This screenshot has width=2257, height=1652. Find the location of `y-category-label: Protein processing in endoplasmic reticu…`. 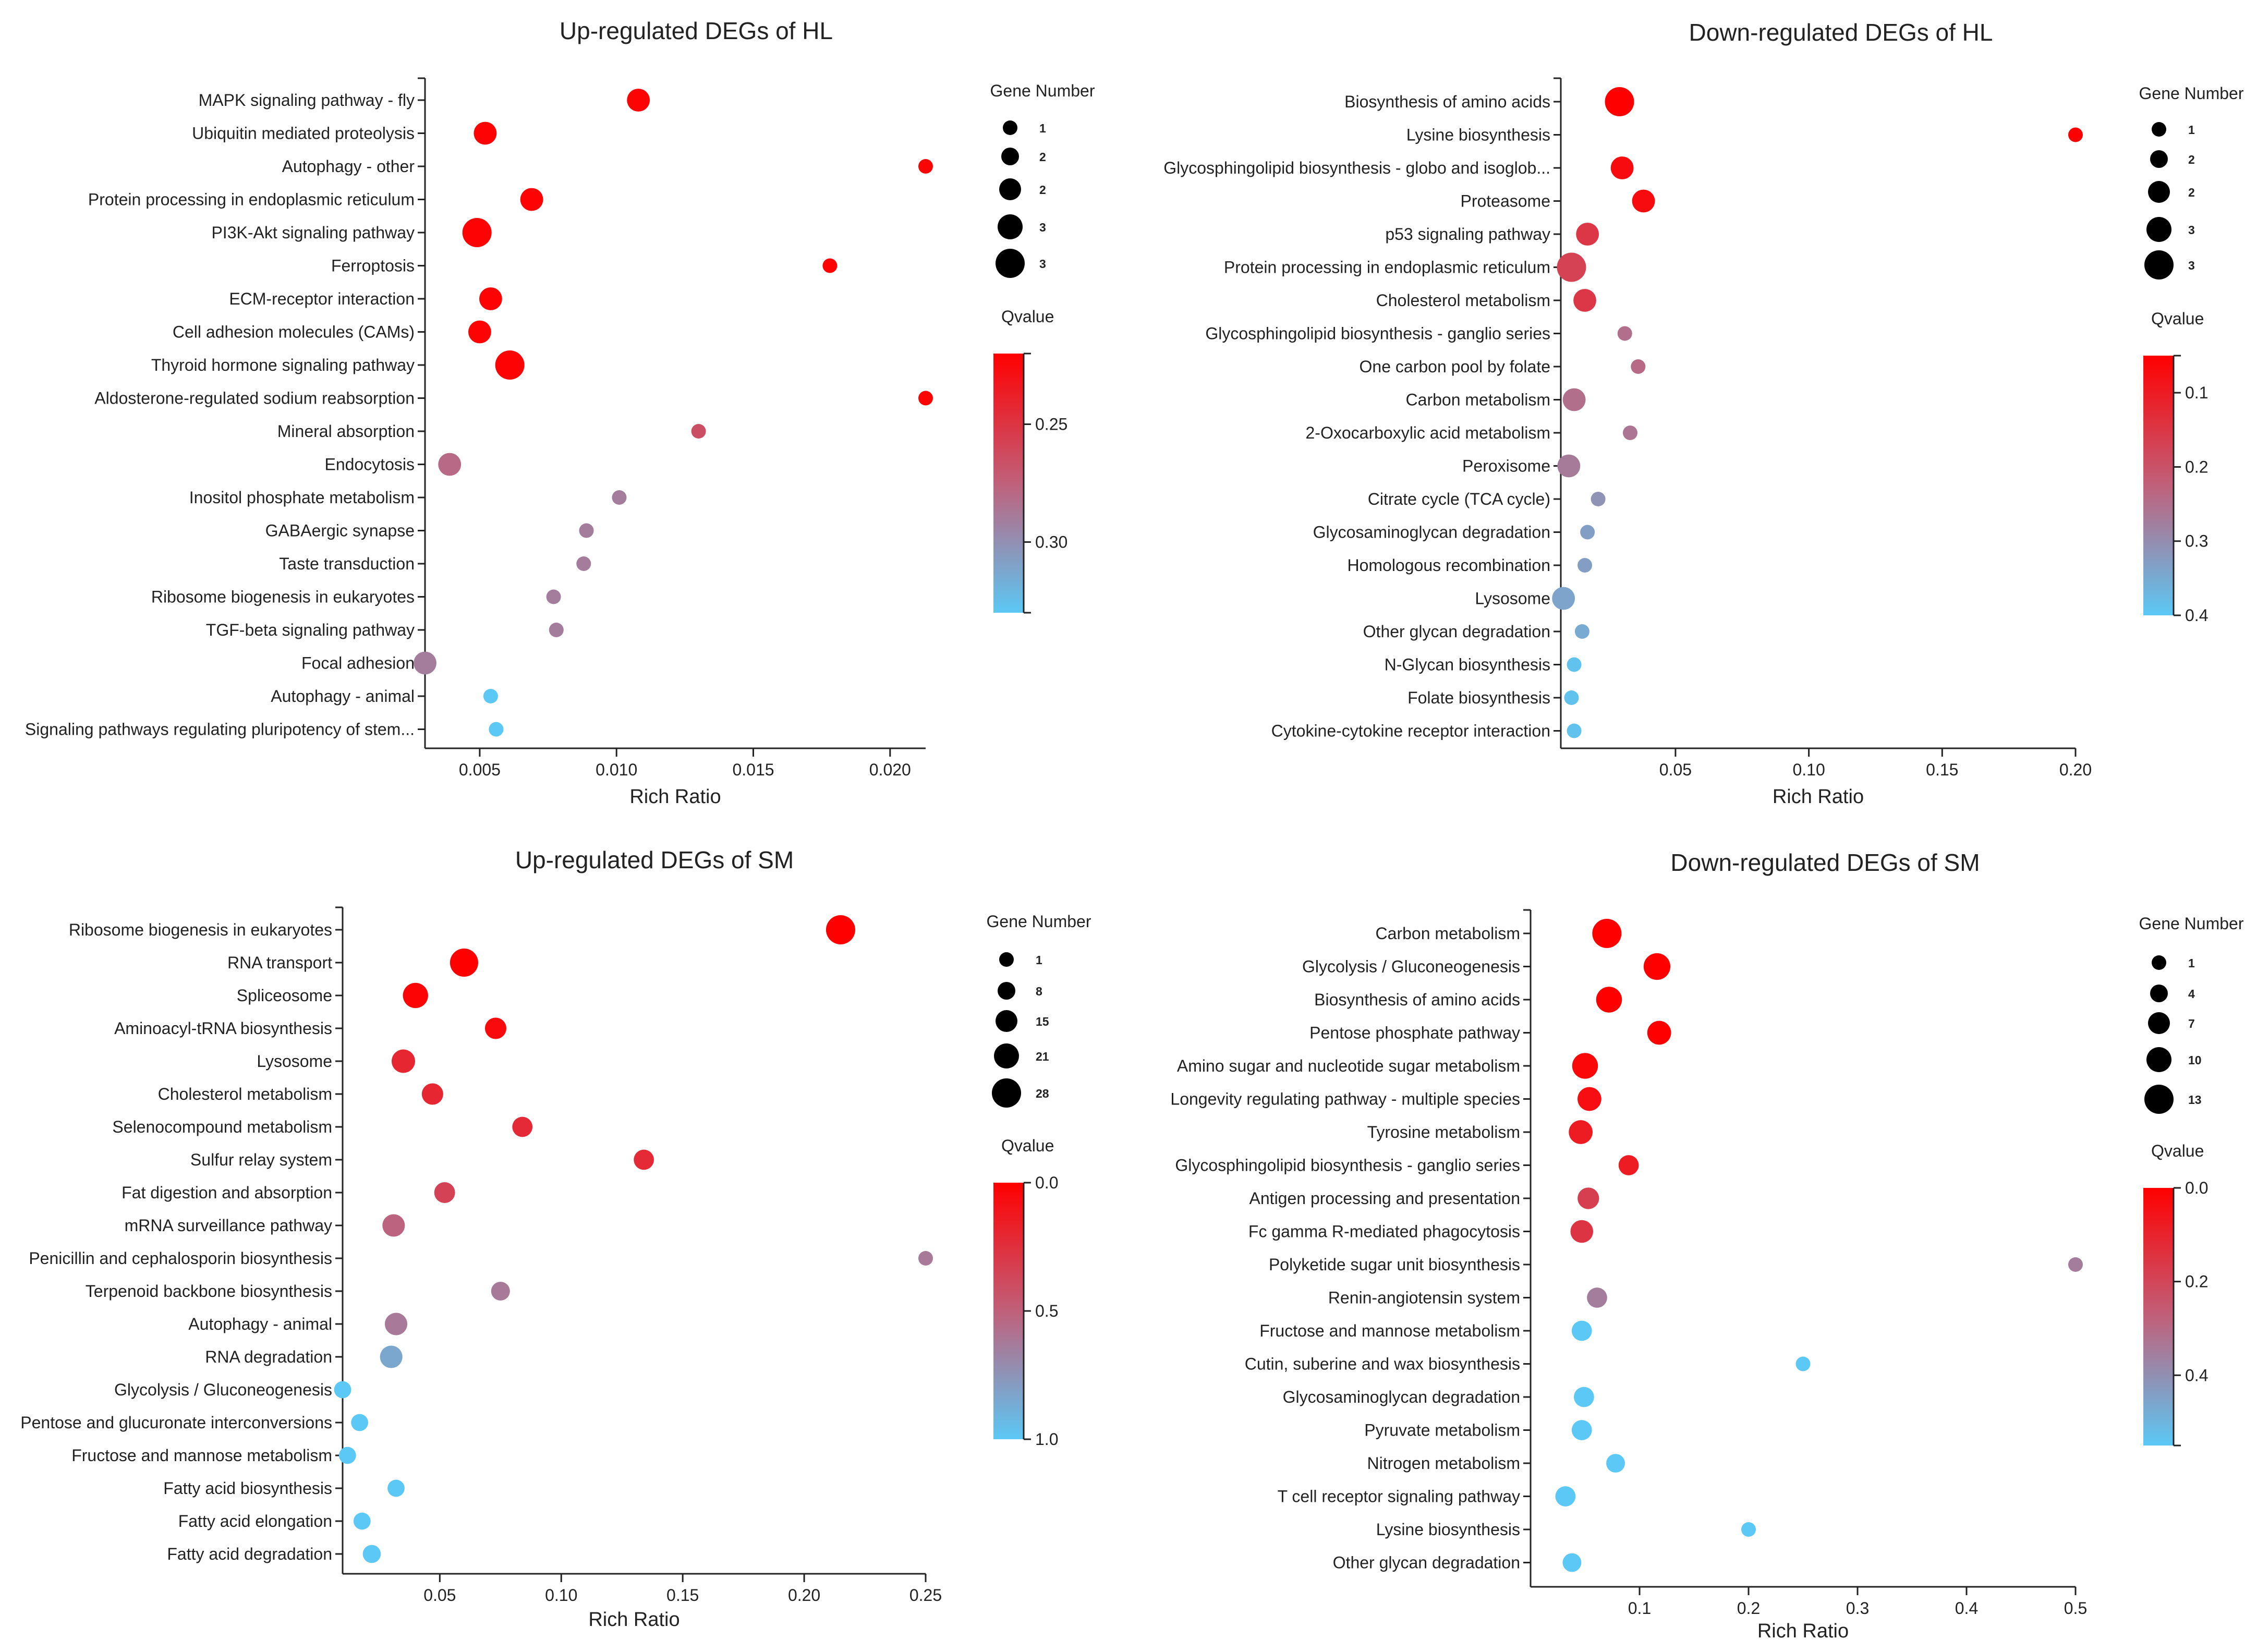

y-category-label: Protein processing in endoplasmic reticu… is located at coordinates (1387, 268).